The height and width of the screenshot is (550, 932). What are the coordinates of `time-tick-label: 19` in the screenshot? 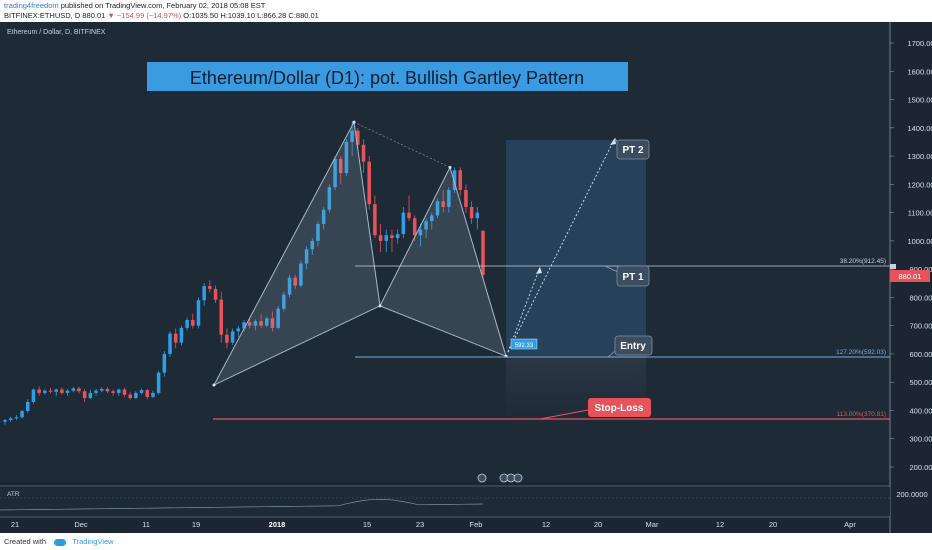 It's located at (196, 524).